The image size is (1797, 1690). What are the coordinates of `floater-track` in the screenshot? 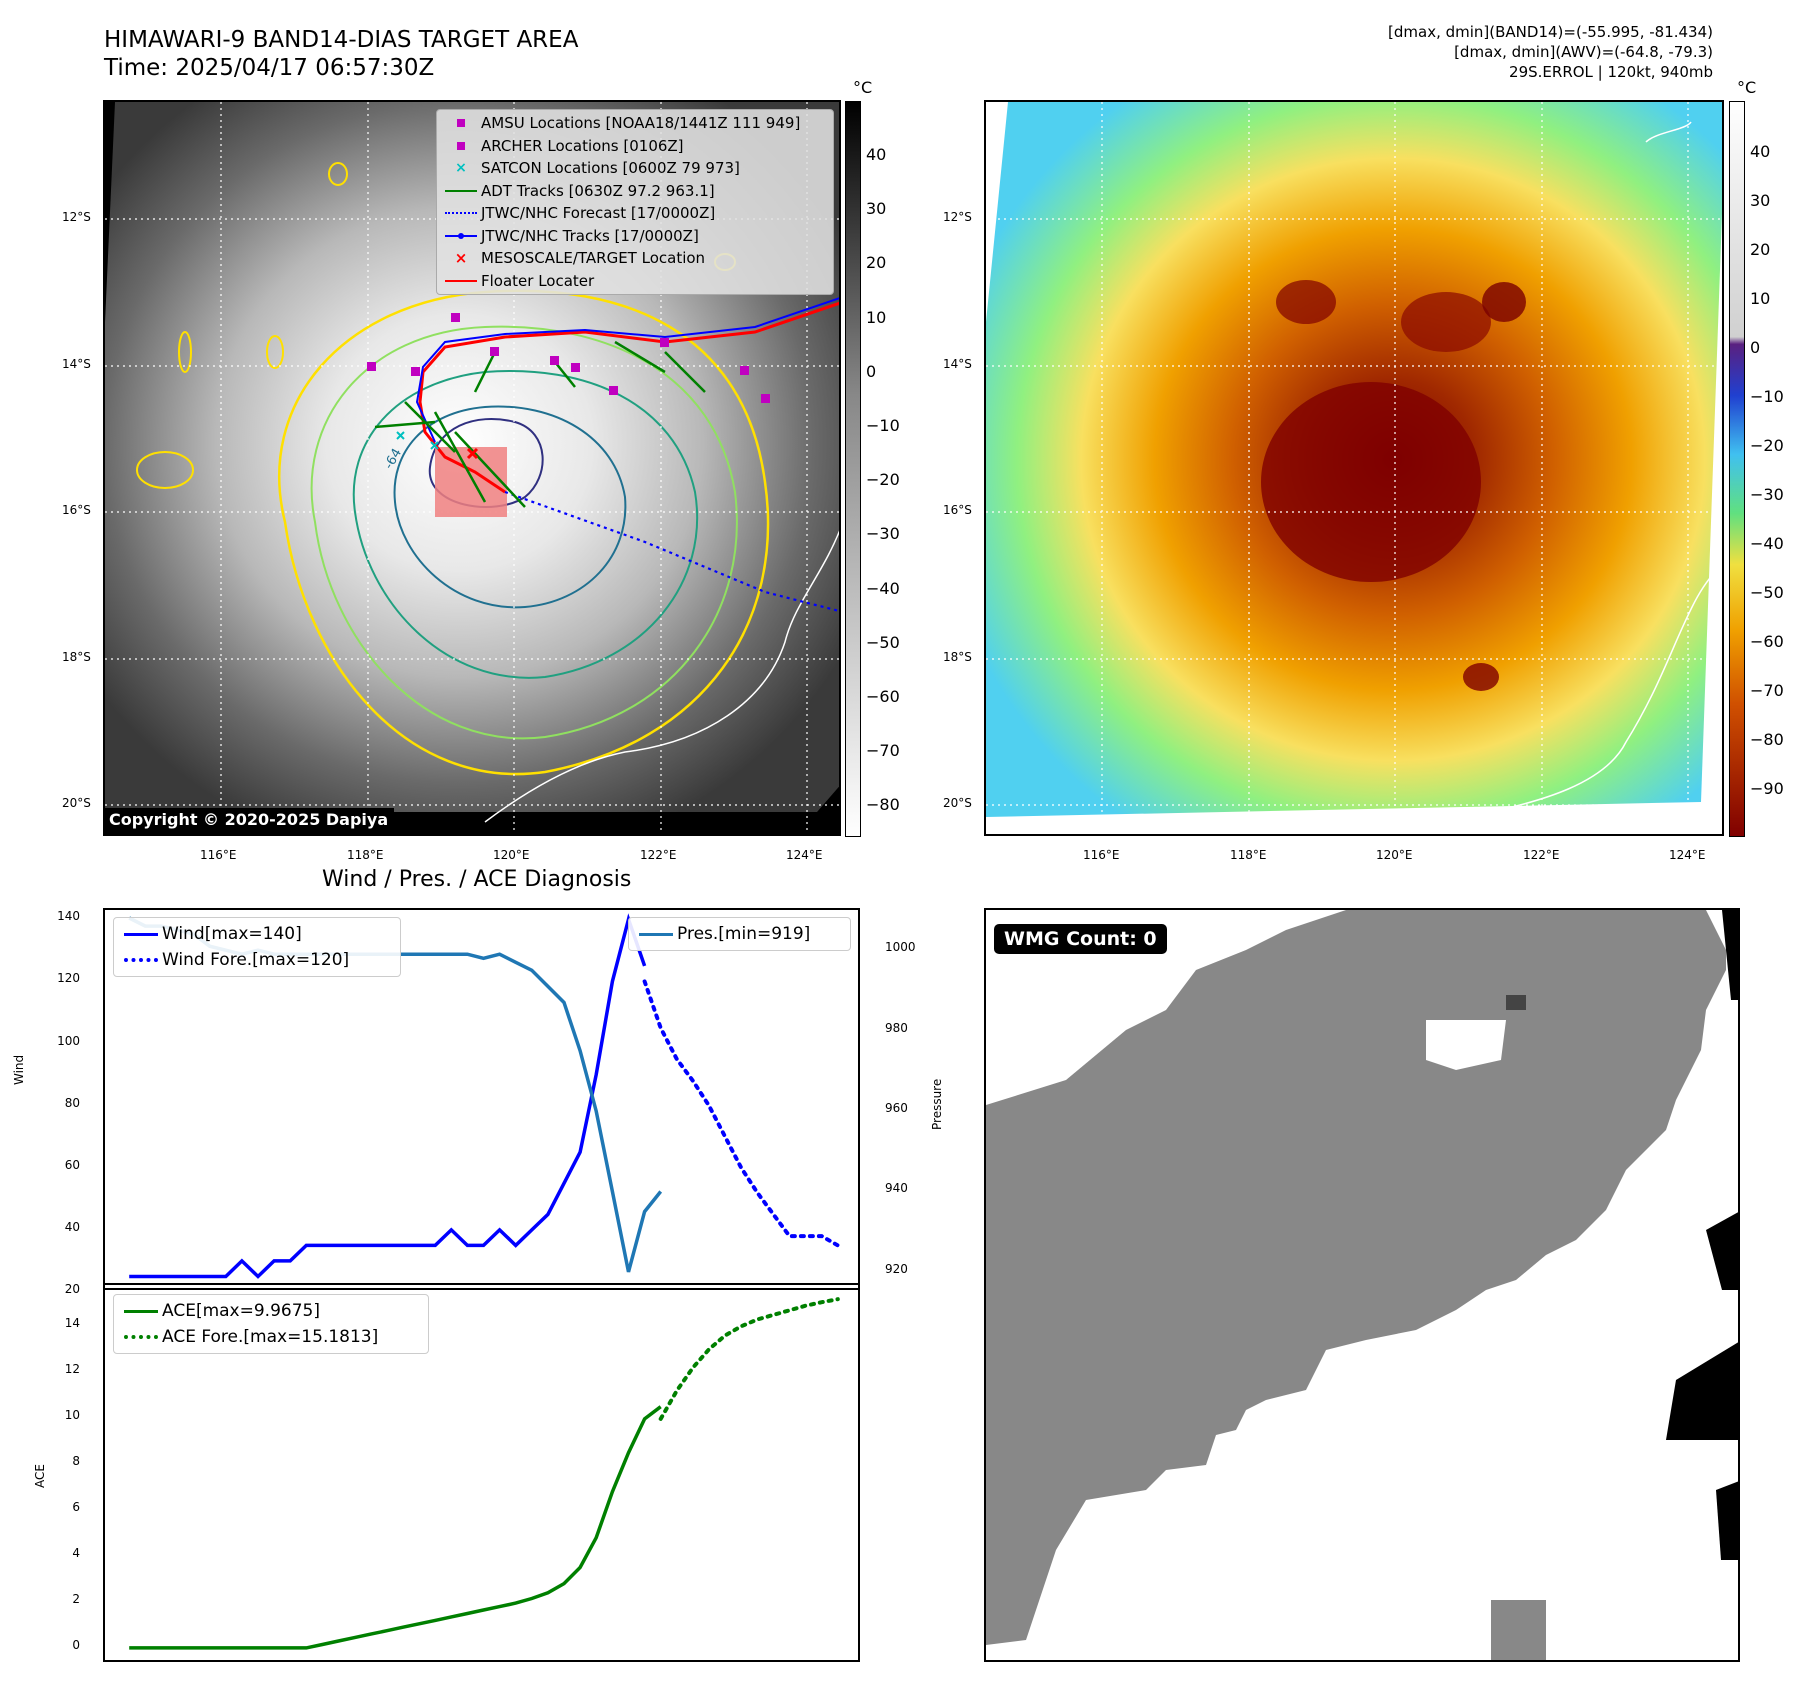 It's located at (628, 397).